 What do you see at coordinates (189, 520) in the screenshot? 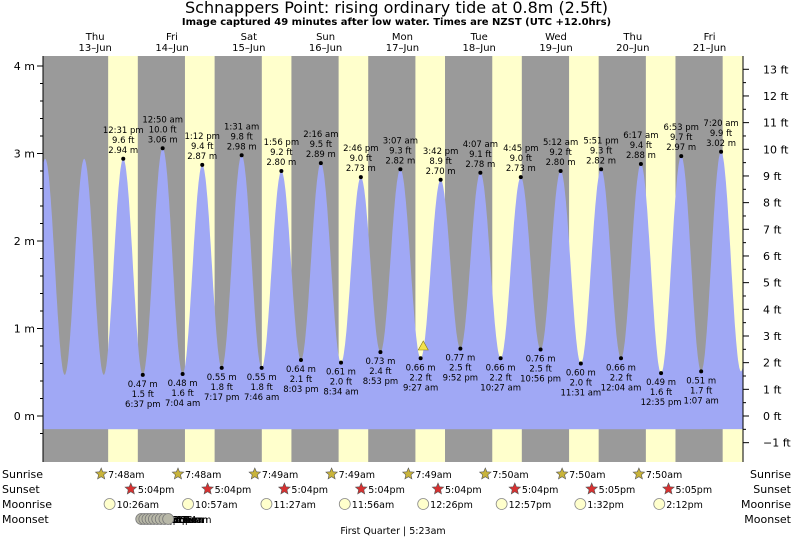
I see `moonset-time: 3:35am` at bounding box center [189, 520].